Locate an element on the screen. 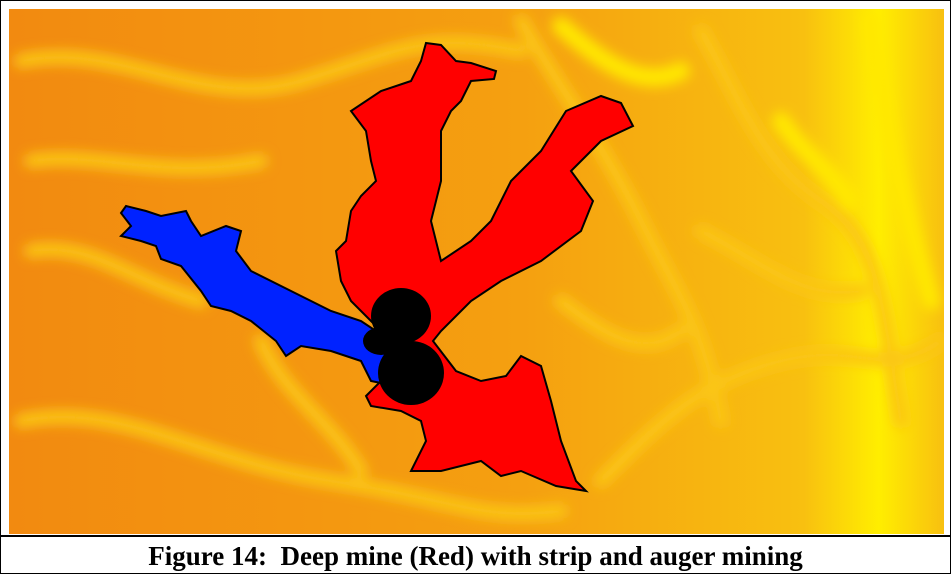 The width and height of the screenshot is (951, 575). strip-mine-area is located at coordinates (263, 296).